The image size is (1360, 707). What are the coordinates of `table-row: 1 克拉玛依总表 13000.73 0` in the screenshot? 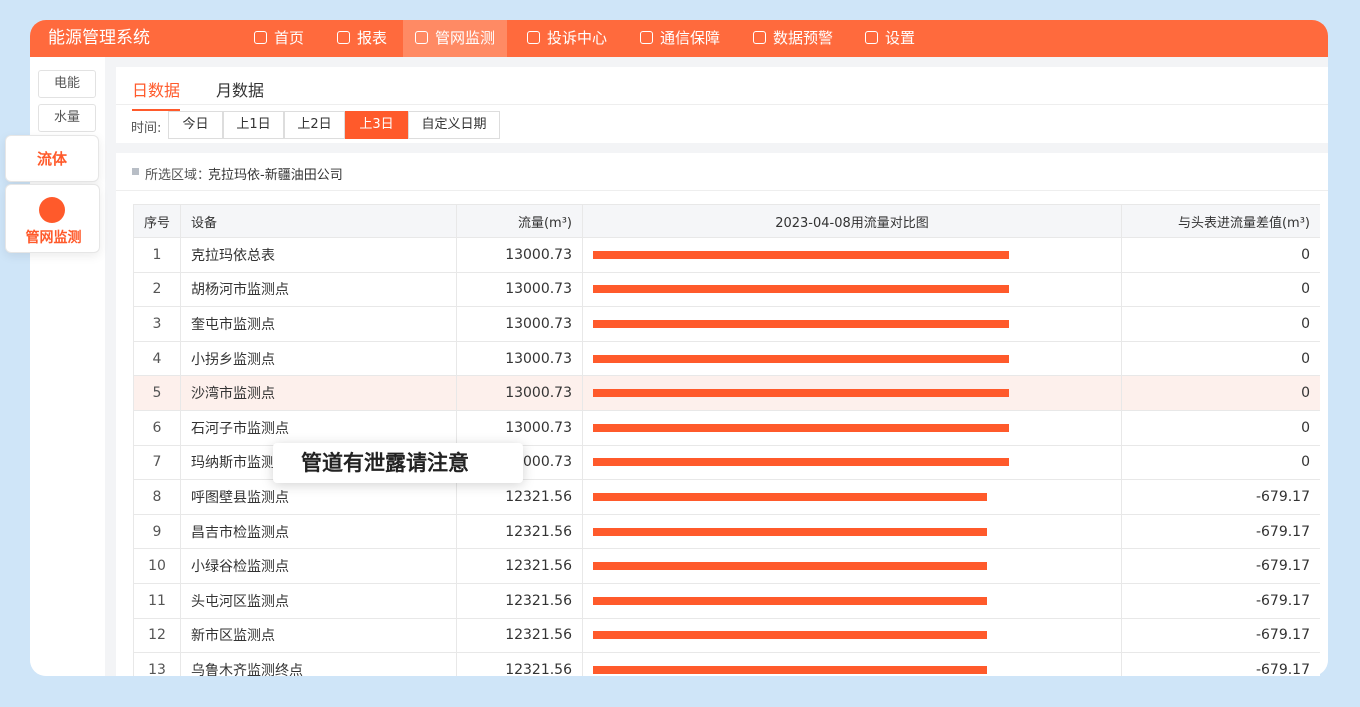 It's located at (726, 255).